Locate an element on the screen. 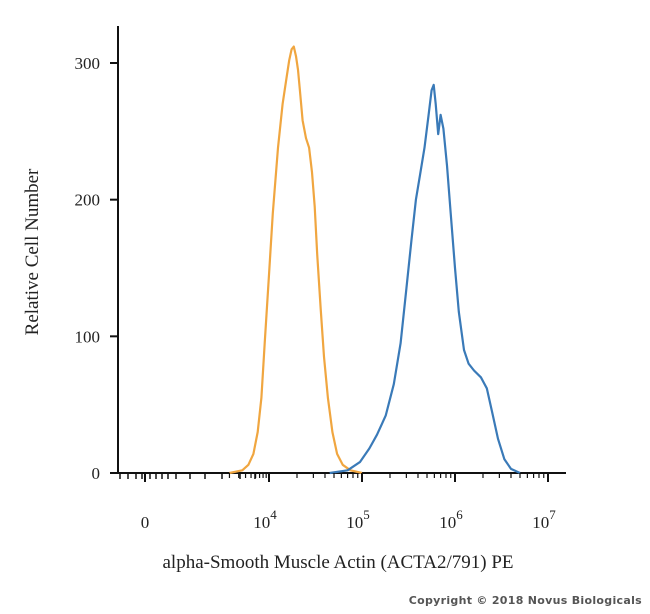 The height and width of the screenshot is (614, 650). y-tick-label: 300 is located at coordinates (88, 63).